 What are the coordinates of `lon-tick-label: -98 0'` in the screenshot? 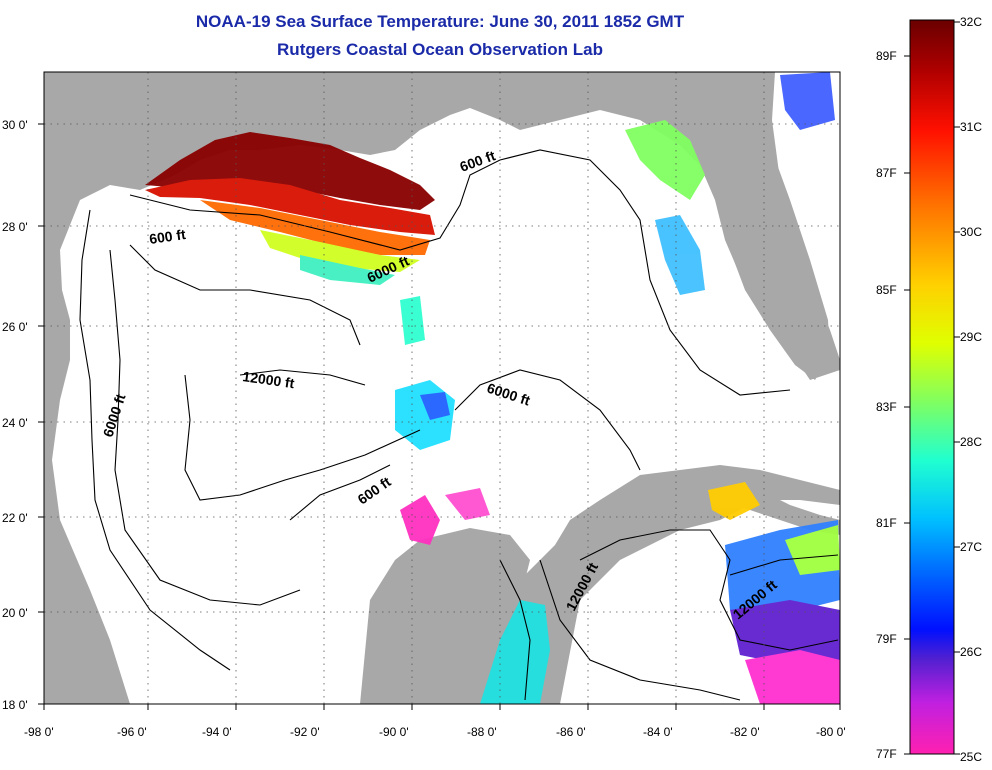 It's located at (39, 732).